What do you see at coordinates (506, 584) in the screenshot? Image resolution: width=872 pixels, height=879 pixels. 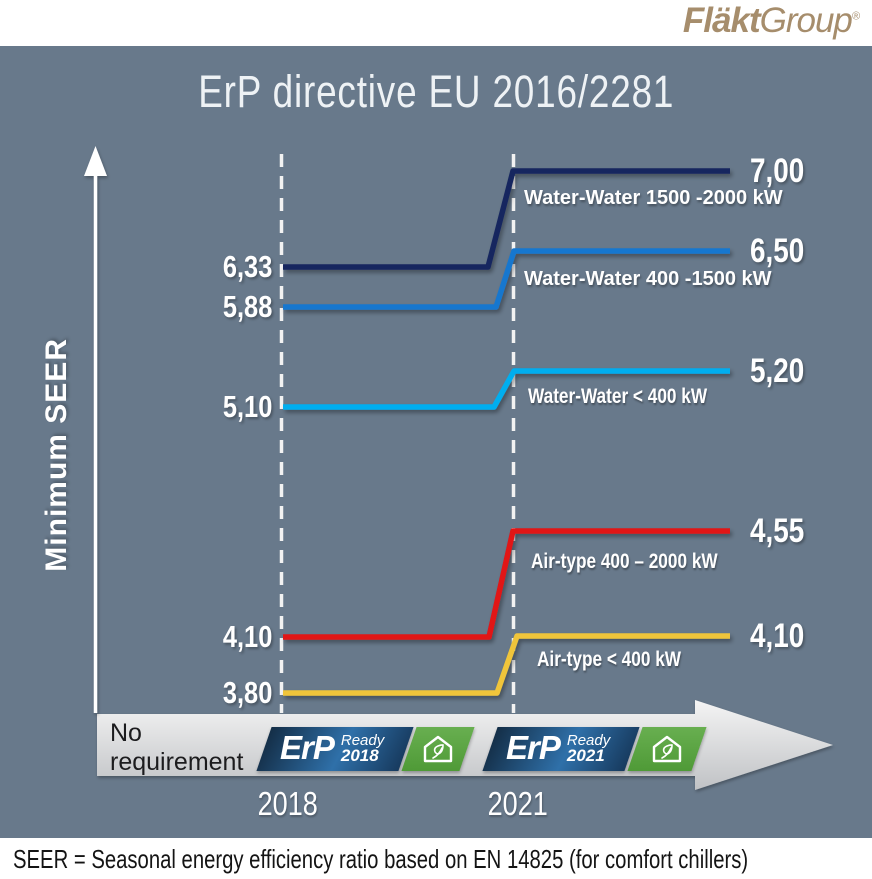 I see `series-line-air-type-400-2000` at bounding box center [506, 584].